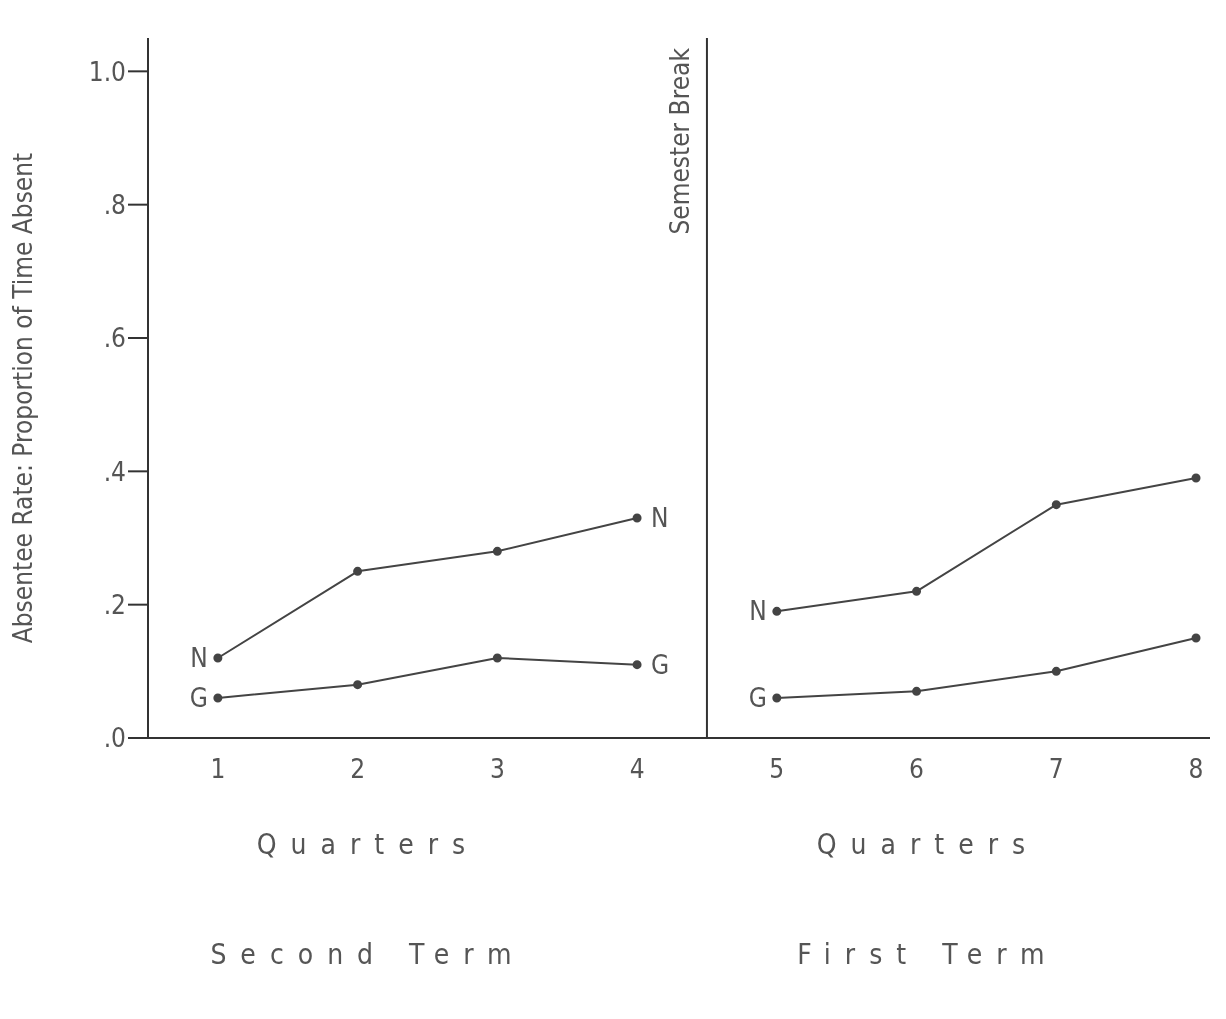  I want to click on x-tick-label: 5, so click(777, 769).